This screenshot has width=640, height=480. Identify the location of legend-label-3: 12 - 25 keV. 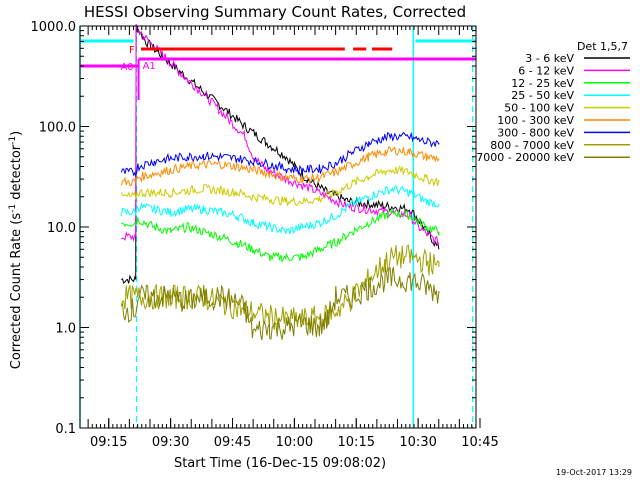
(542, 83).